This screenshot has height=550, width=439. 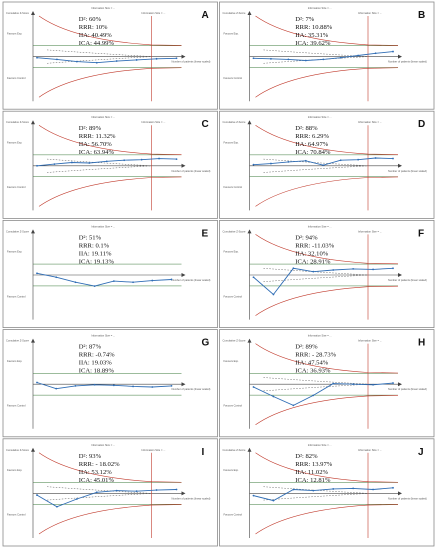 I want to click on stat-ica: ICA: 28.91%, so click(x=313, y=261).